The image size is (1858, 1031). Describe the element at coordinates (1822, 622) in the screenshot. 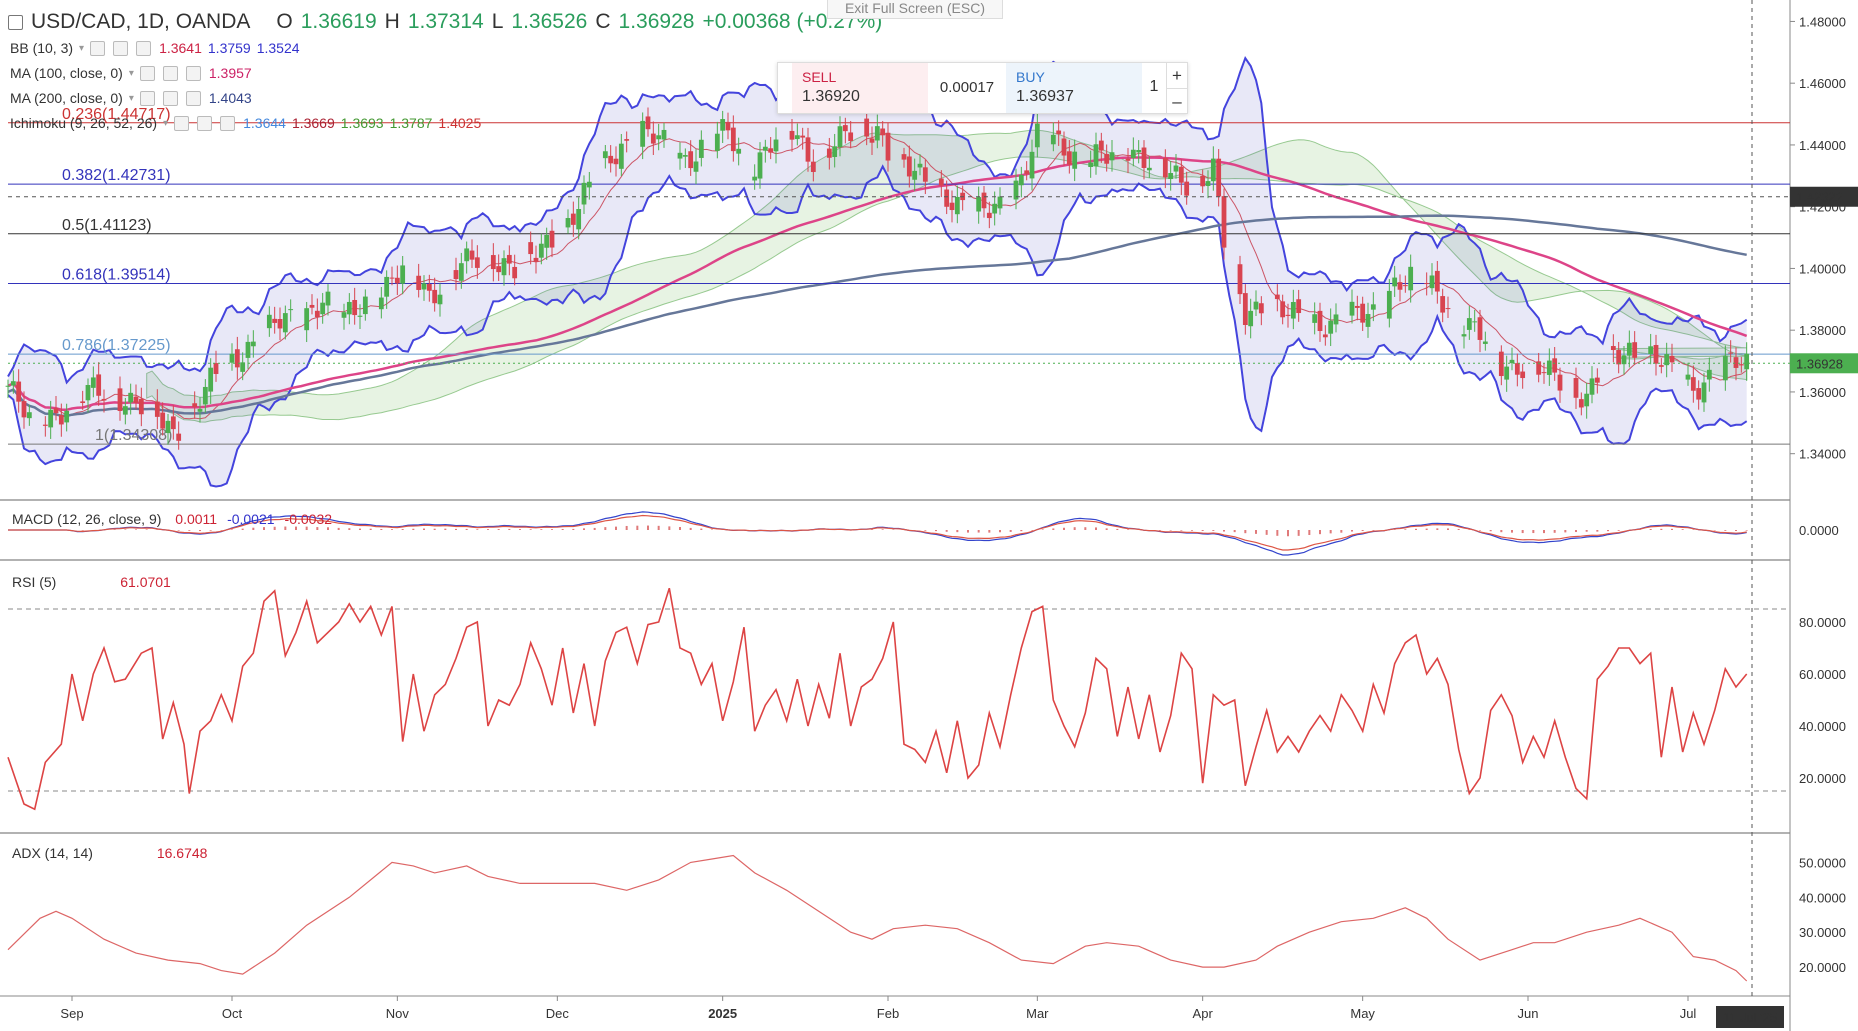

I see `rsi-tick-label: 80.0000` at that location.